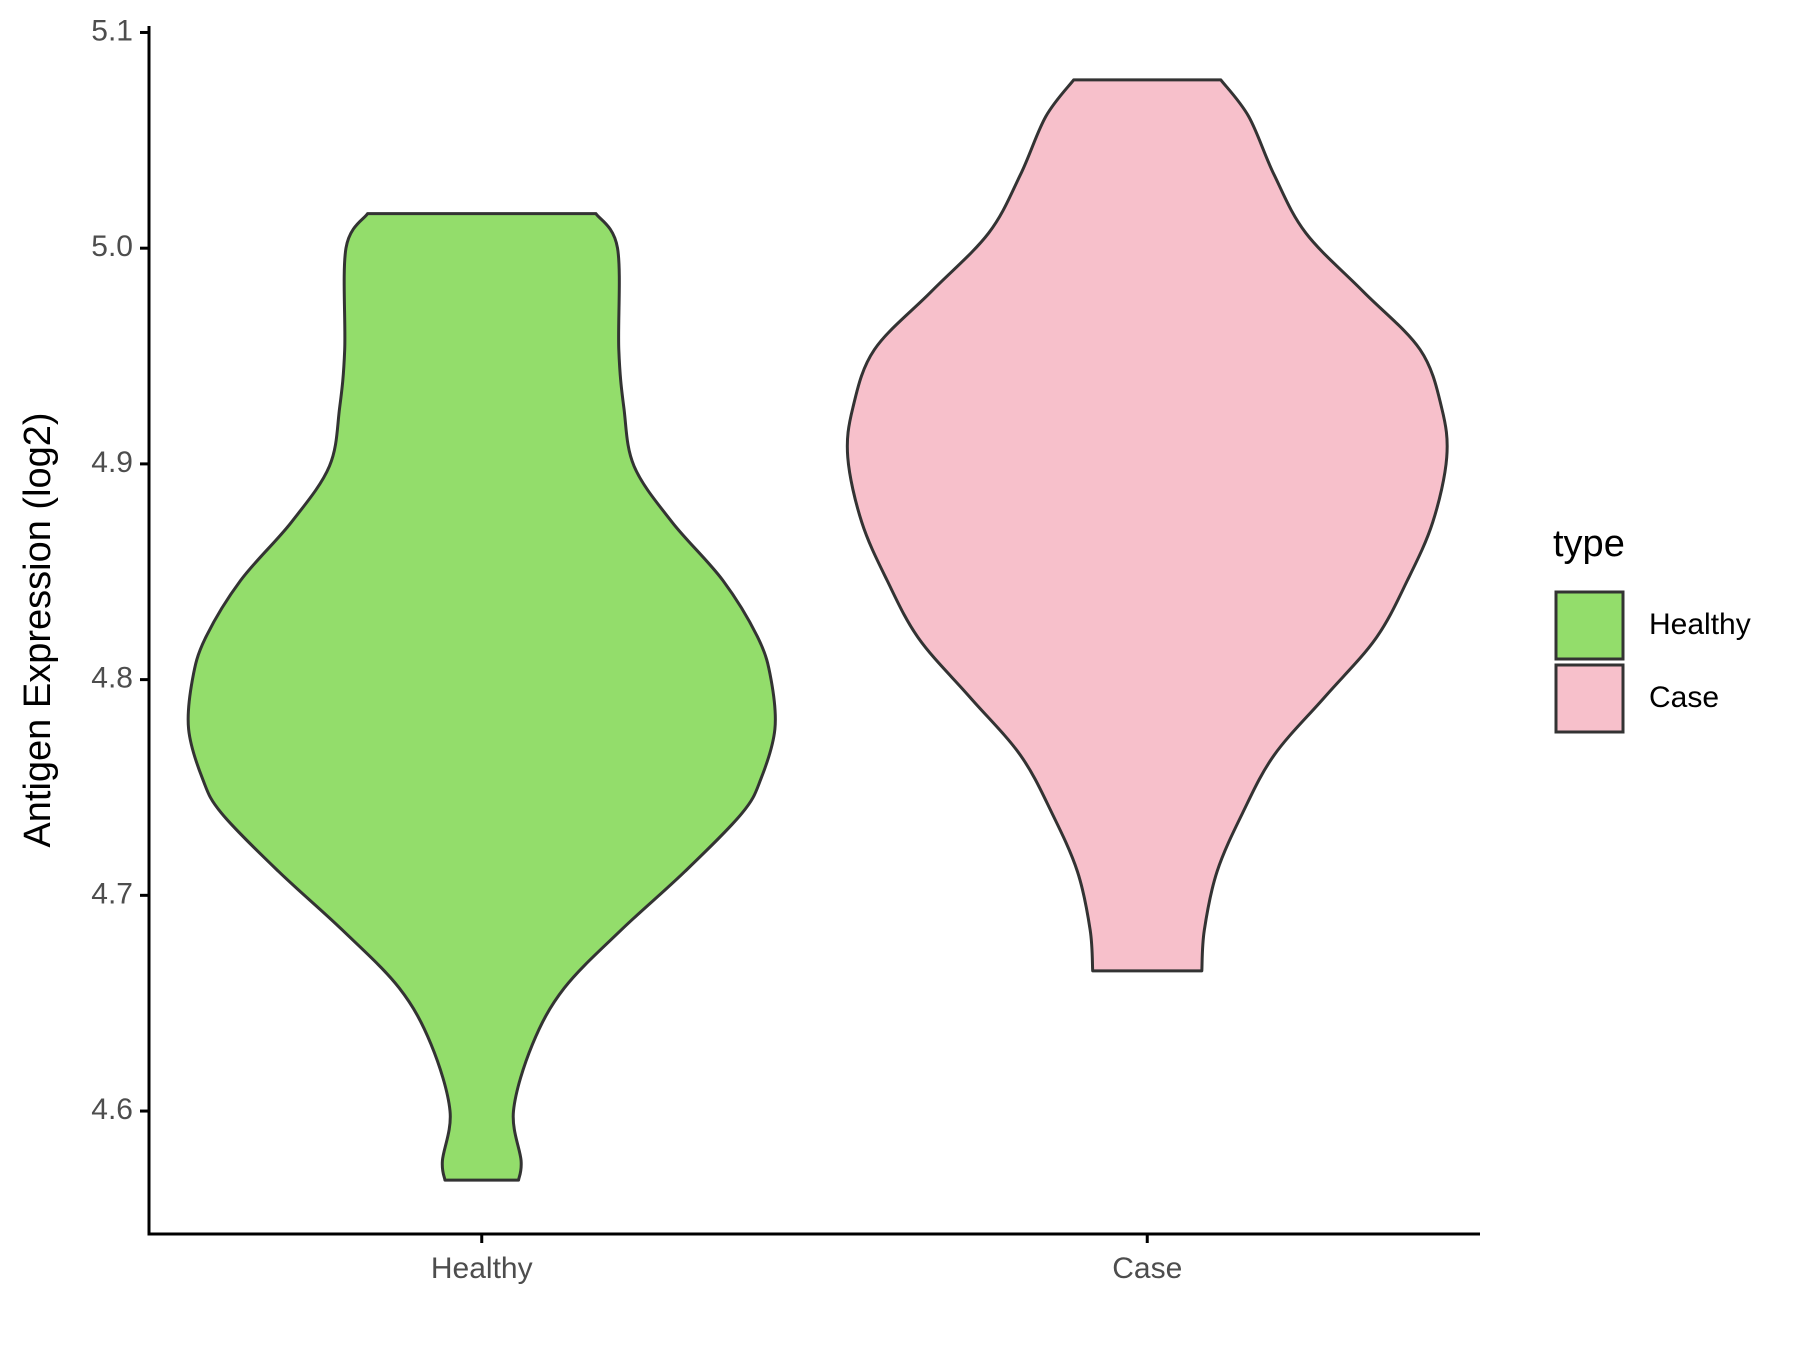  Describe the element at coordinates (38, 629) in the screenshot. I see `y-axis-title: Antigen Expression (log2)` at that location.